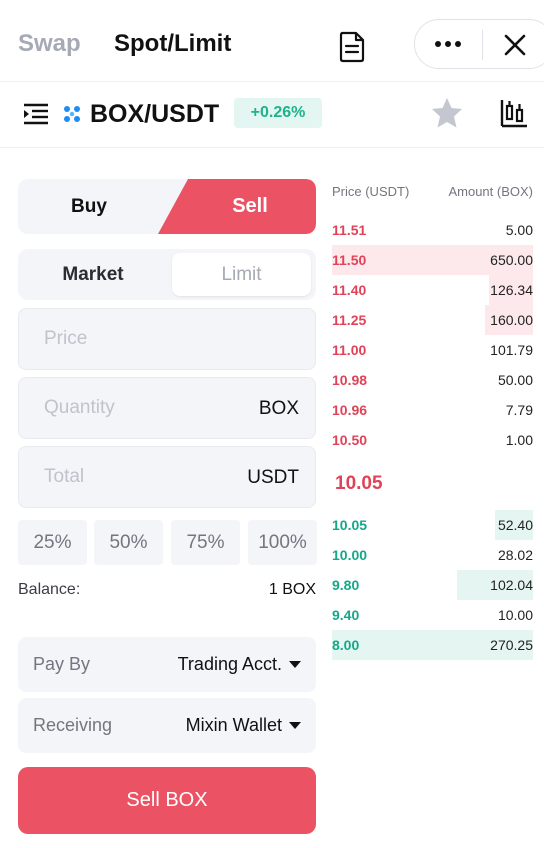  What do you see at coordinates (432, 230) in the screenshot?
I see `ask-row: 11.51 5.00` at bounding box center [432, 230].